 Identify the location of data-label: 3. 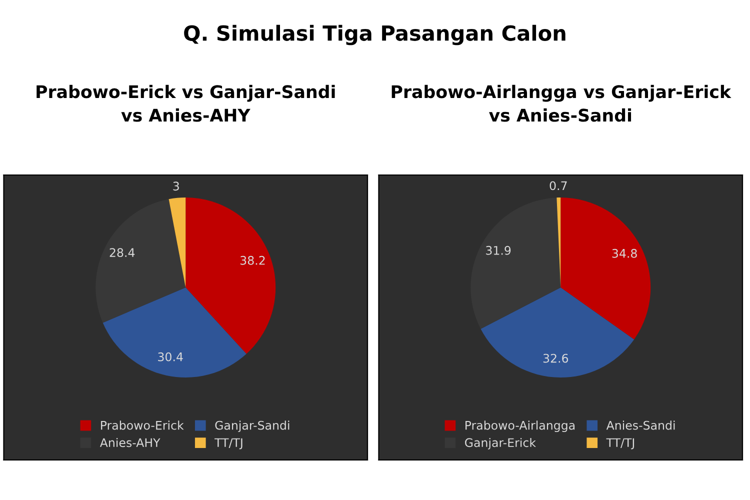
(176, 186).